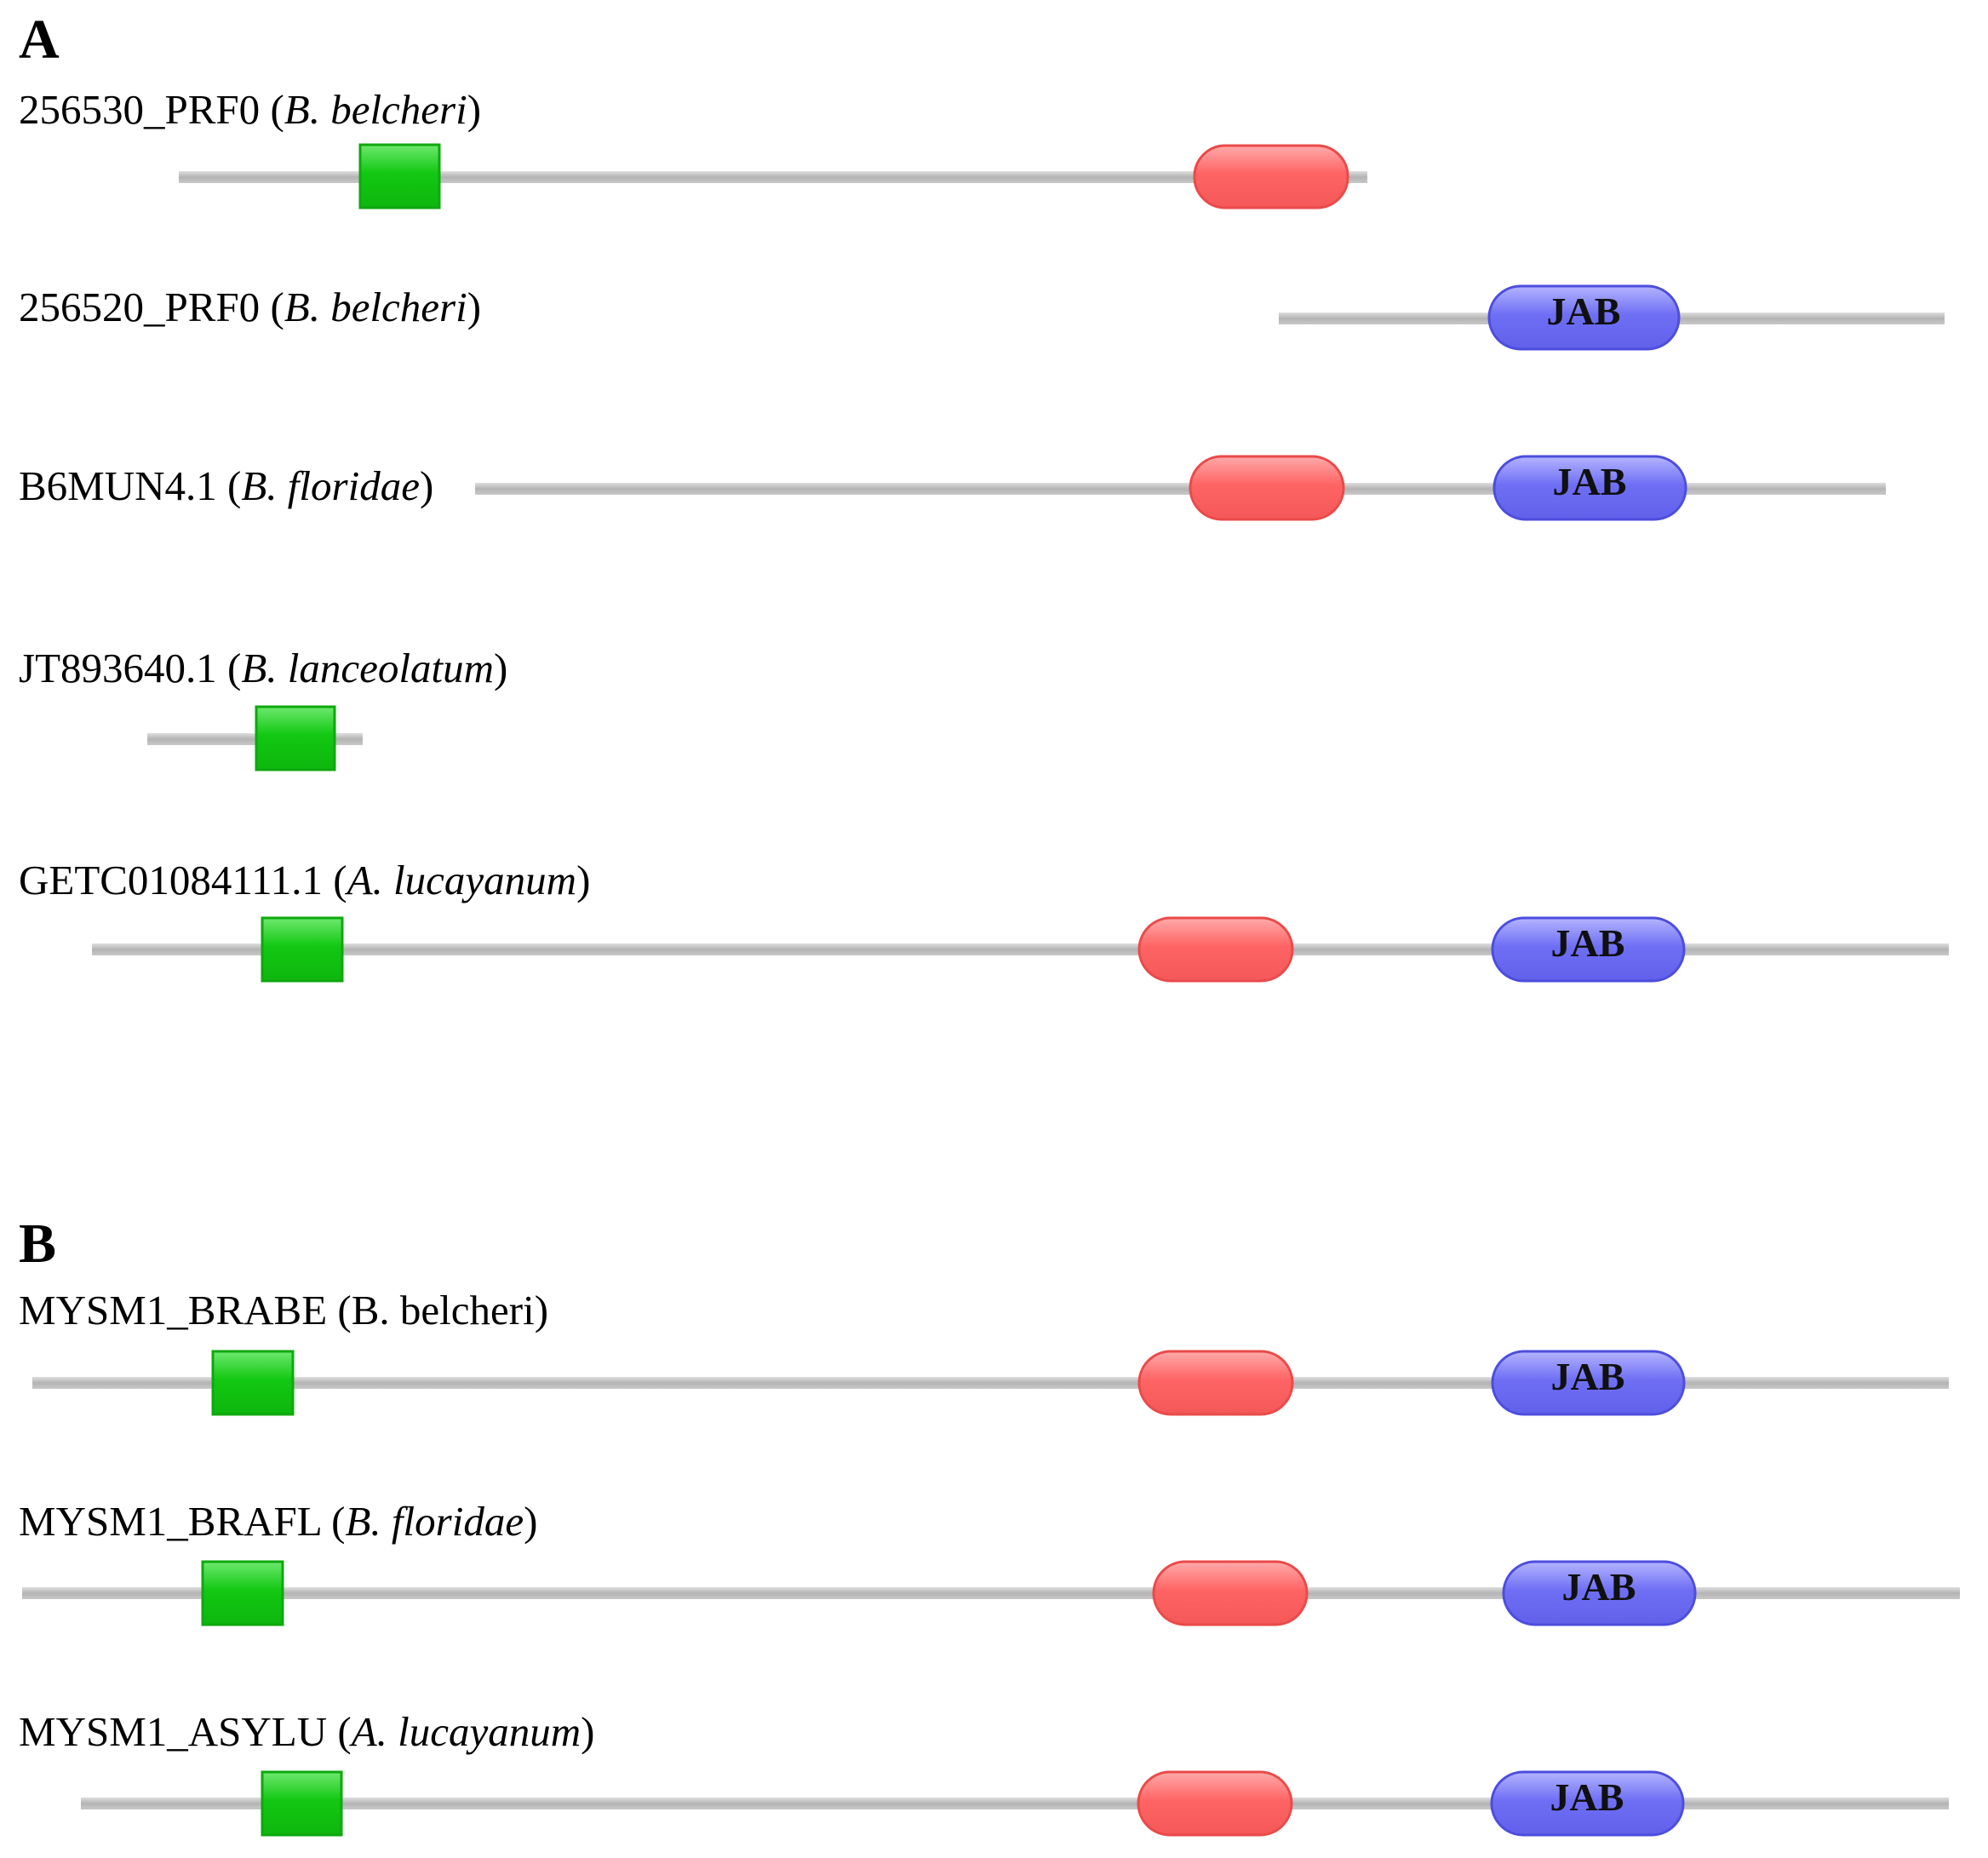 The height and width of the screenshot is (1858, 1988). What do you see at coordinates (139, 109) in the screenshot?
I see `protein-id: 256530_PRF0` at bounding box center [139, 109].